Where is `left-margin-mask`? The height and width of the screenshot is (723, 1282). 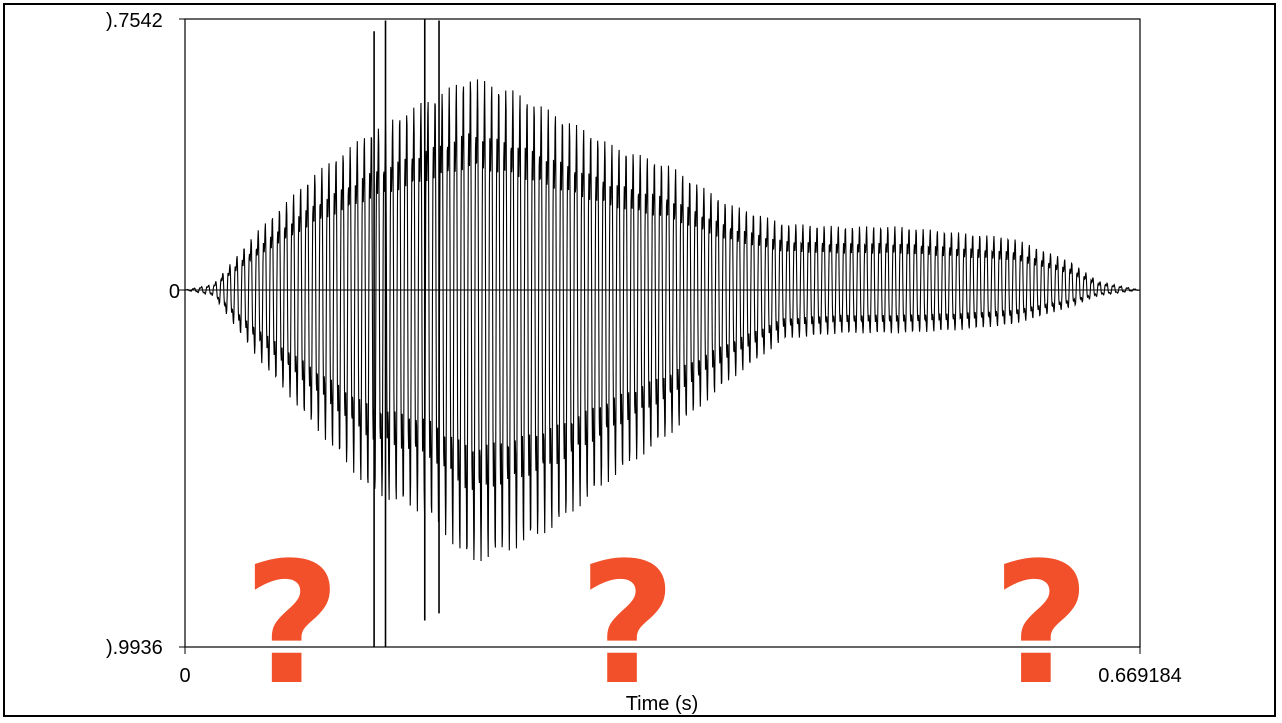 left-margin-mask is located at coordinates (57, 360).